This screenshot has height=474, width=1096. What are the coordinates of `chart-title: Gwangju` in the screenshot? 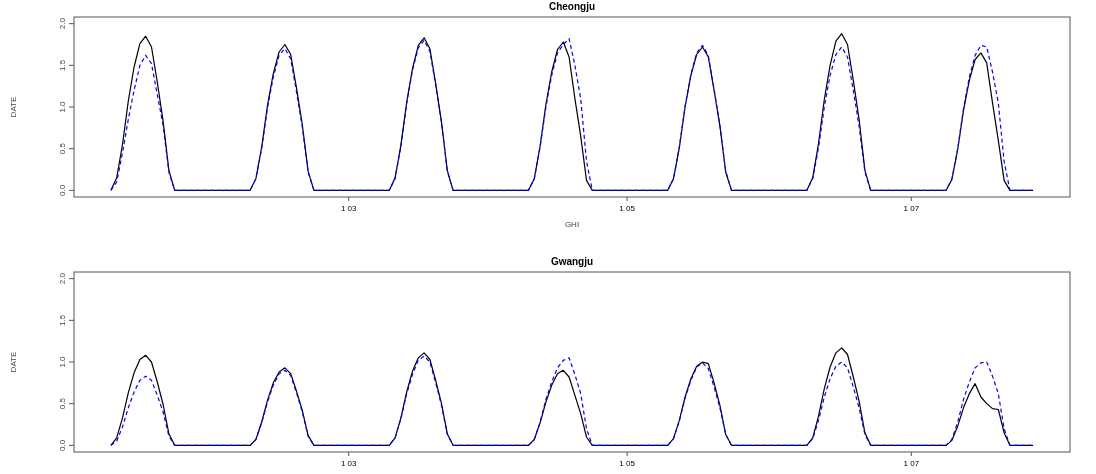 It's located at (572, 261).